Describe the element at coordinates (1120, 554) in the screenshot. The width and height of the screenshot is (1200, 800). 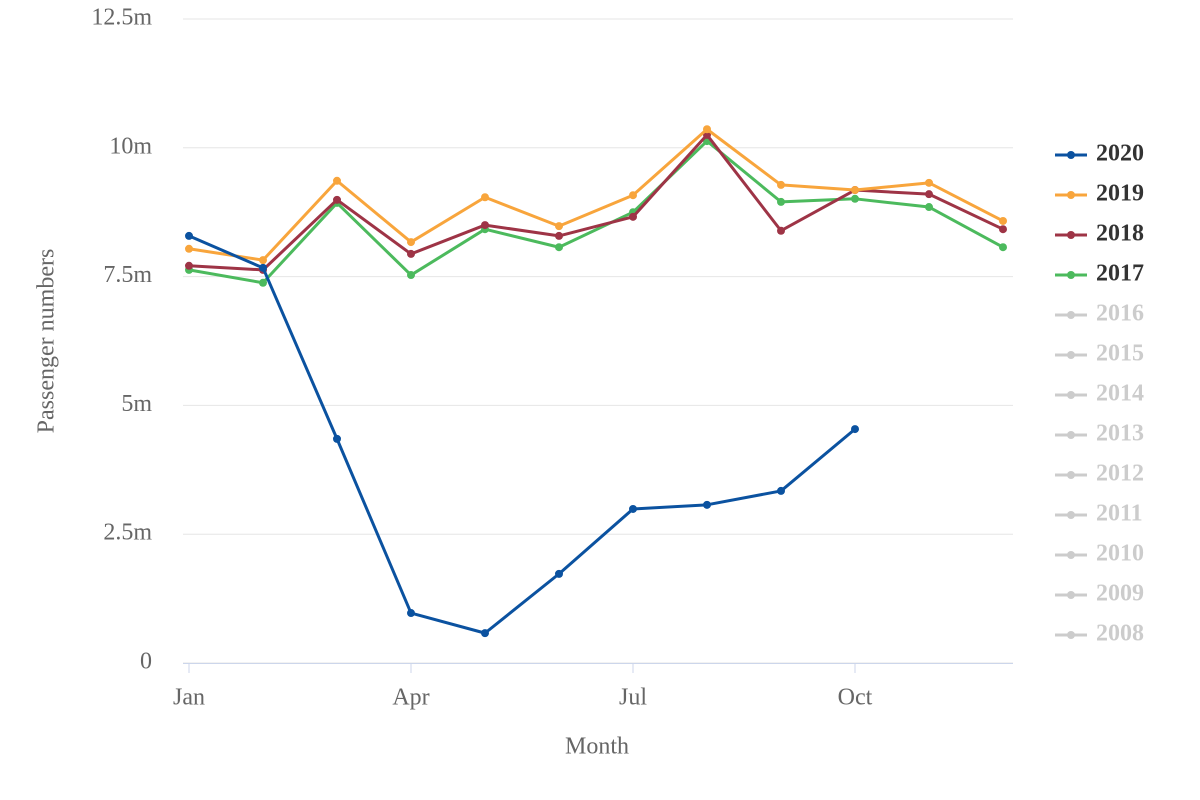
I see `legend-hidden-label: 2010` at that location.